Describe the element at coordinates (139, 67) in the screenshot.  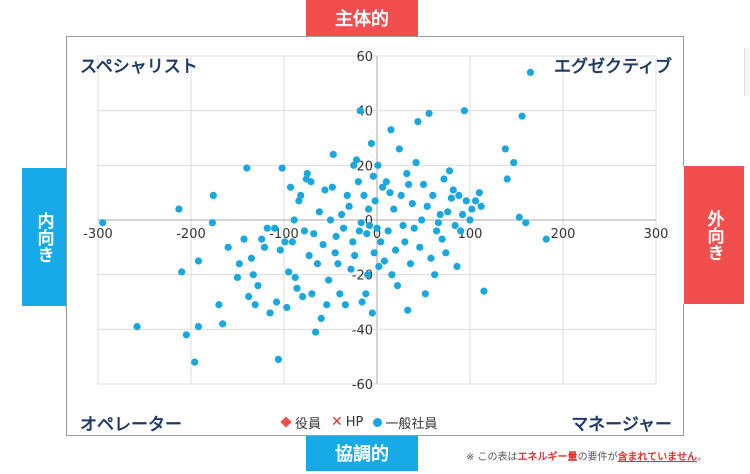
I see `quadrant-label-specialist: スペシャリスト` at that location.